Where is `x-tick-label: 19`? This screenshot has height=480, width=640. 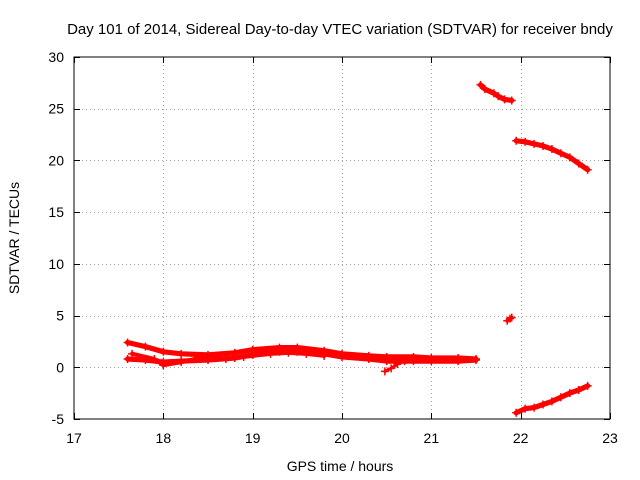 x-tick-label: 19 is located at coordinates (253, 438).